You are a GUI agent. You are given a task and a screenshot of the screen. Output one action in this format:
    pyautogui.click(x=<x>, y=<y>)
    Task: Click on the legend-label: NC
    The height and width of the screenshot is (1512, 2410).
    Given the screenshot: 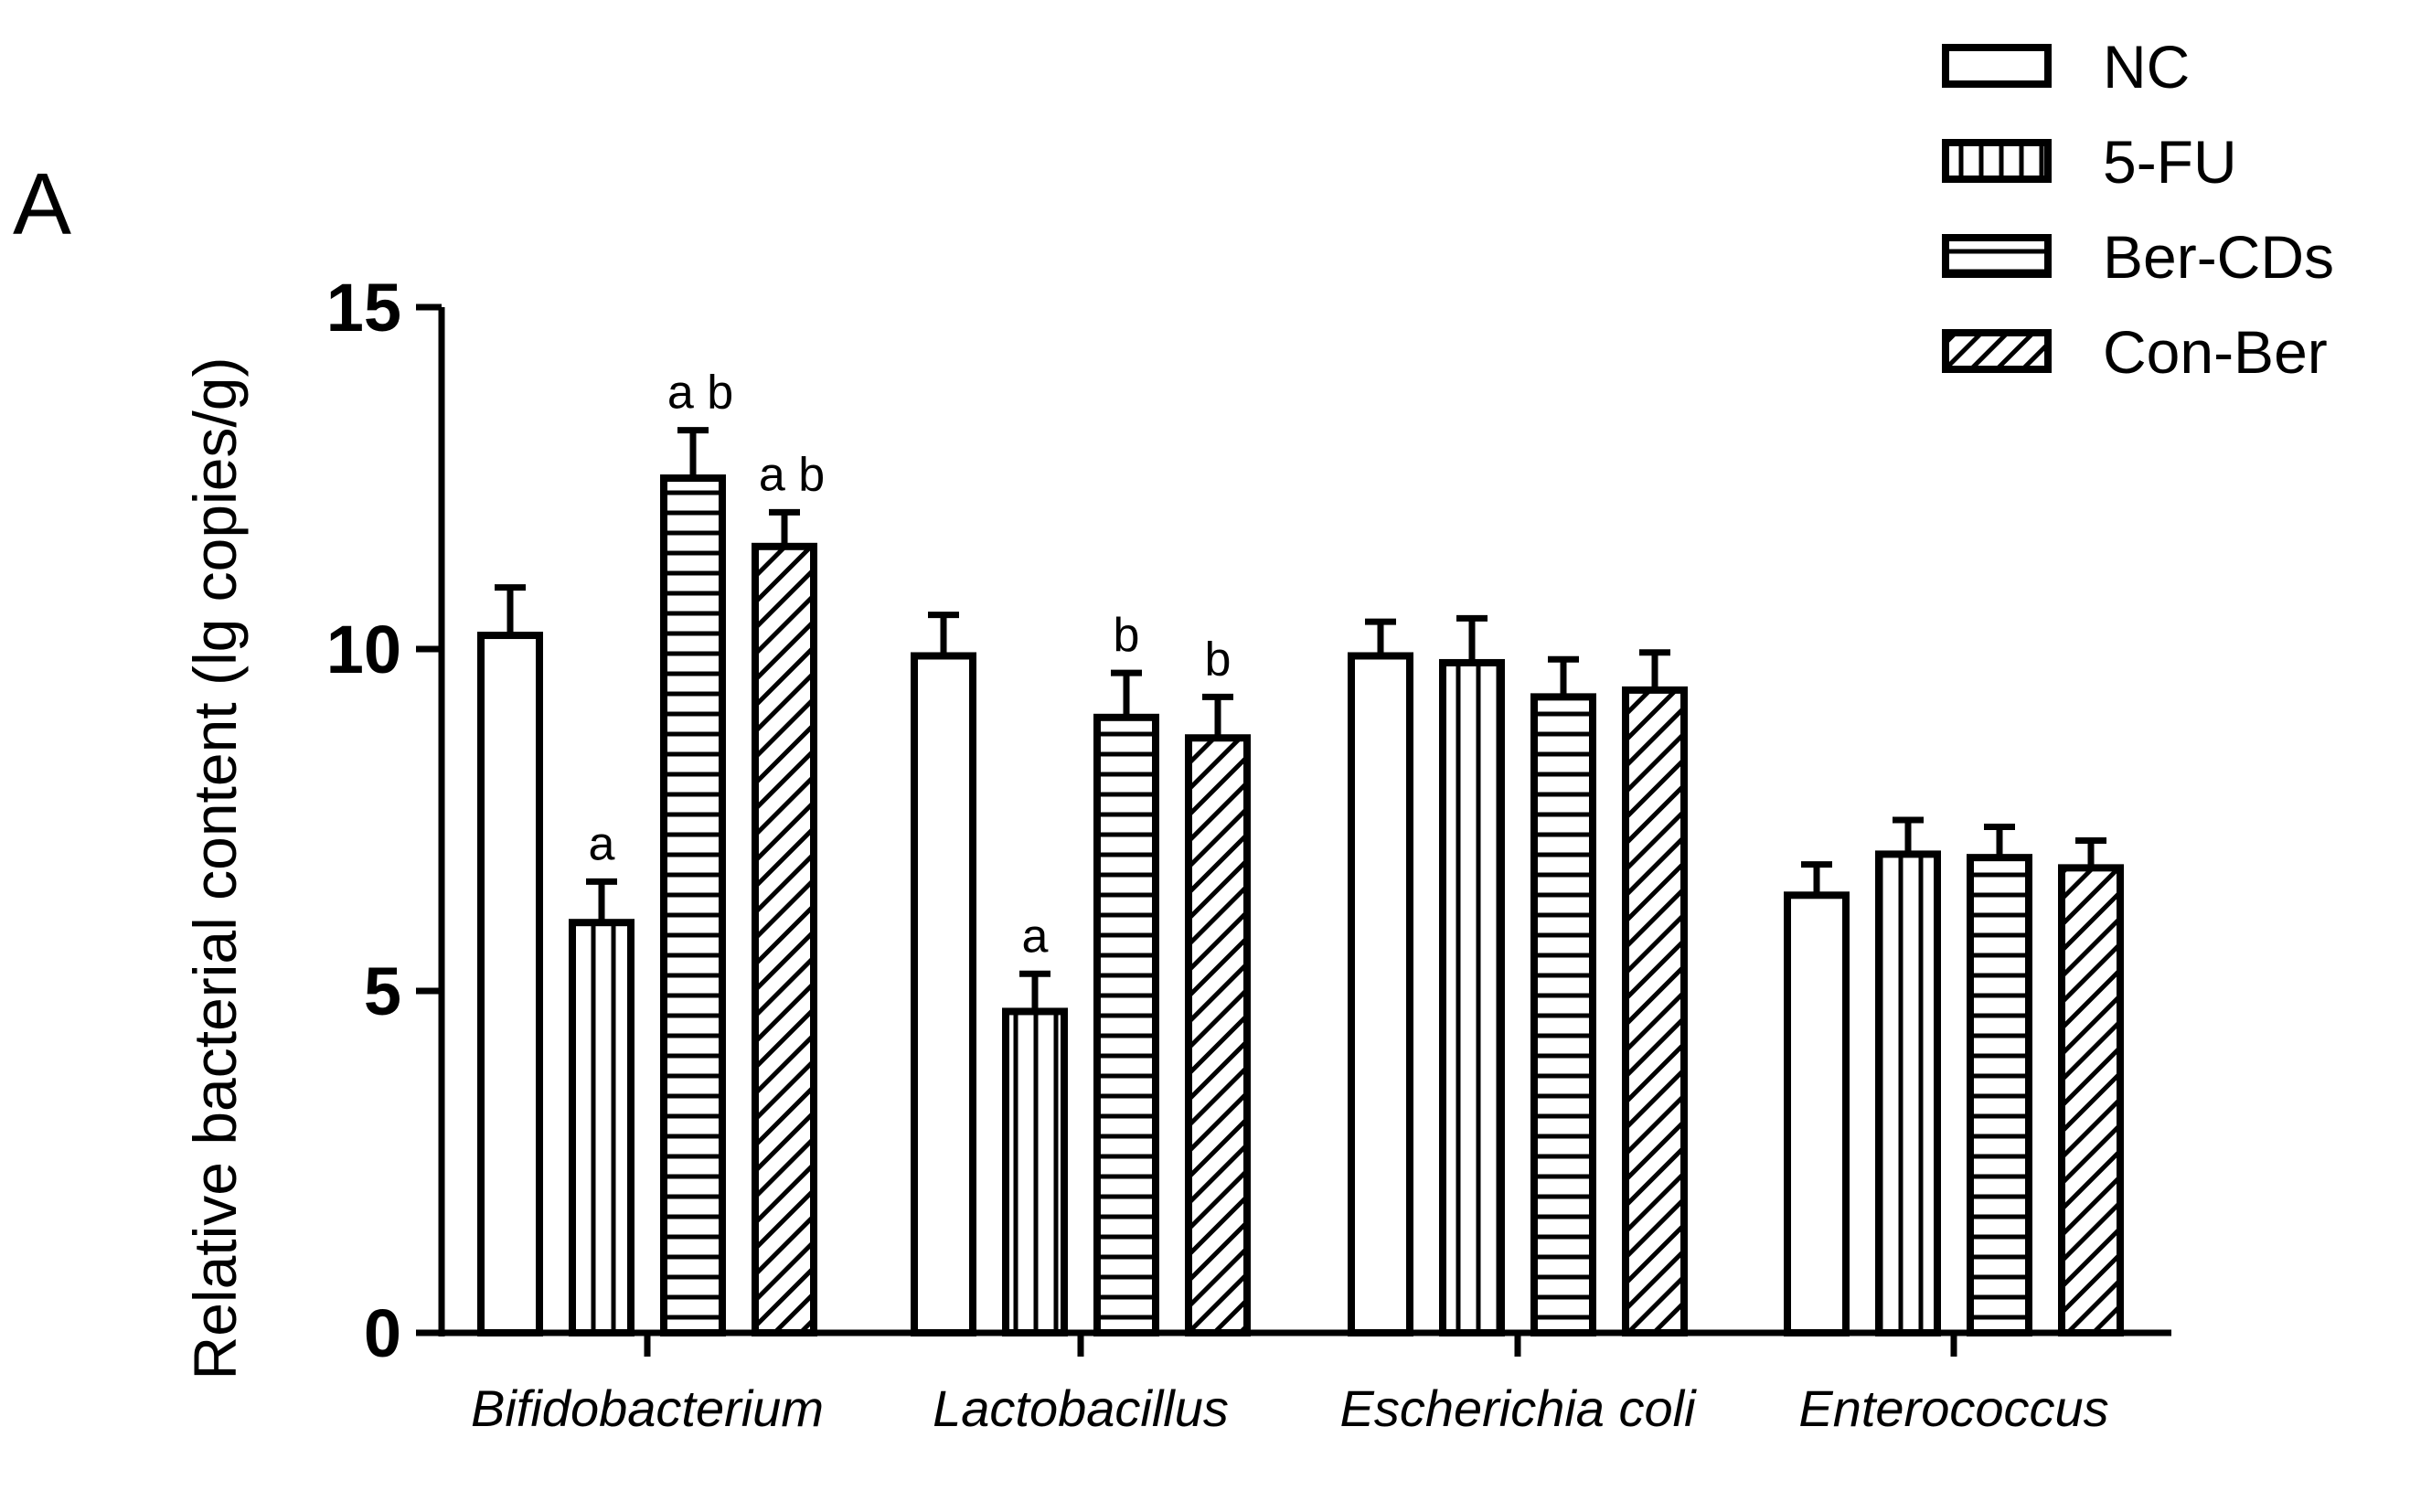 What is the action you would take?
    pyautogui.click(x=2147, y=67)
    